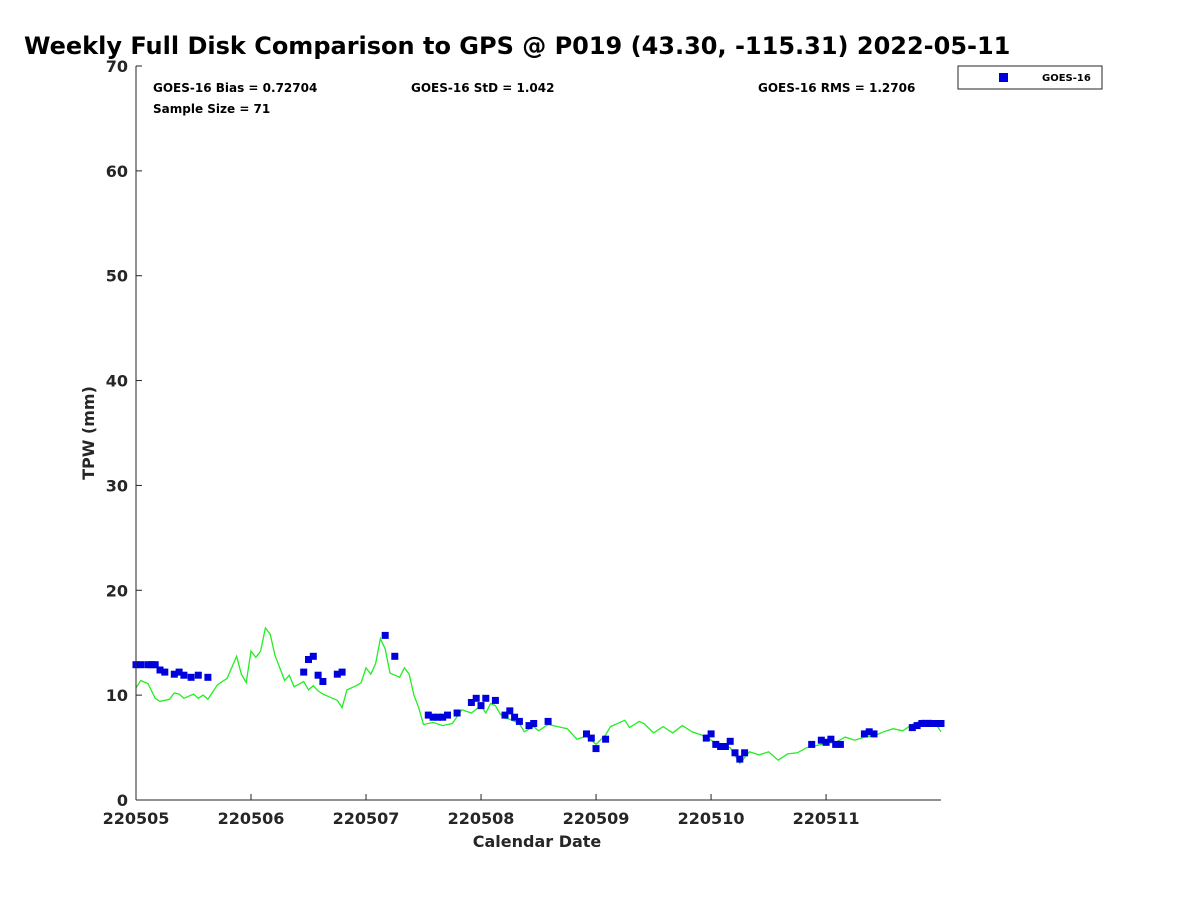 The width and height of the screenshot is (1200, 900). What do you see at coordinates (596, 818) in the screenshot?
I see `x-tick-label: 220509` at bounding box center [596, 818].